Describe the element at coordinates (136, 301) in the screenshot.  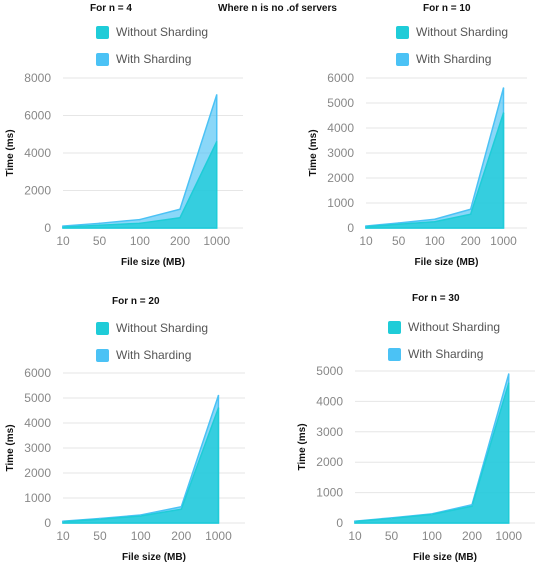
I see `chart-title: For n = 20` at that location.